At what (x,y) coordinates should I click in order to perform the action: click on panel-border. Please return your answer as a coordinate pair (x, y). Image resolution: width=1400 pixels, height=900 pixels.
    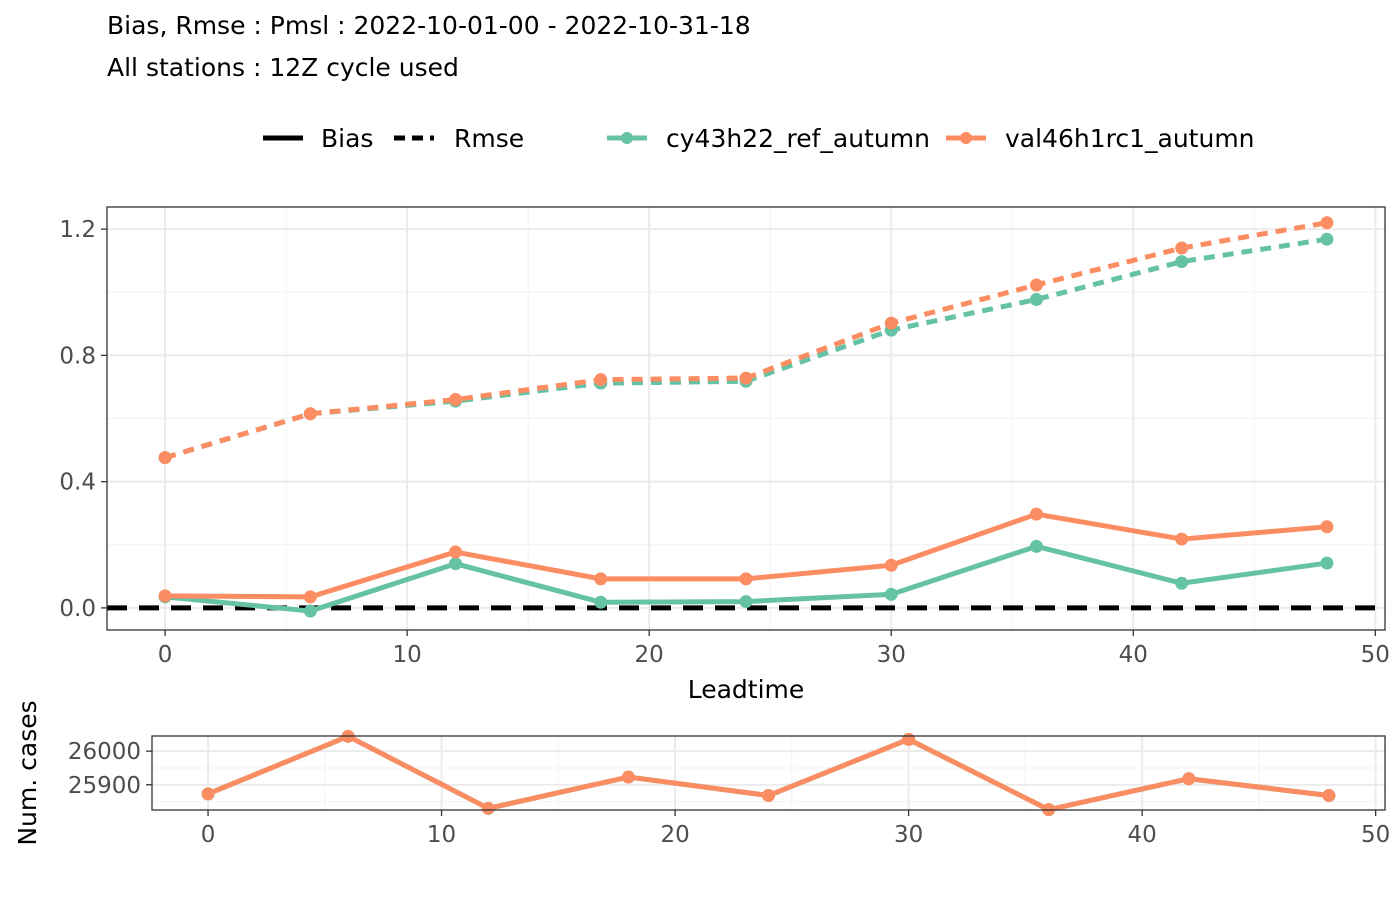
    Looking at the image, I should click on (768, 773).